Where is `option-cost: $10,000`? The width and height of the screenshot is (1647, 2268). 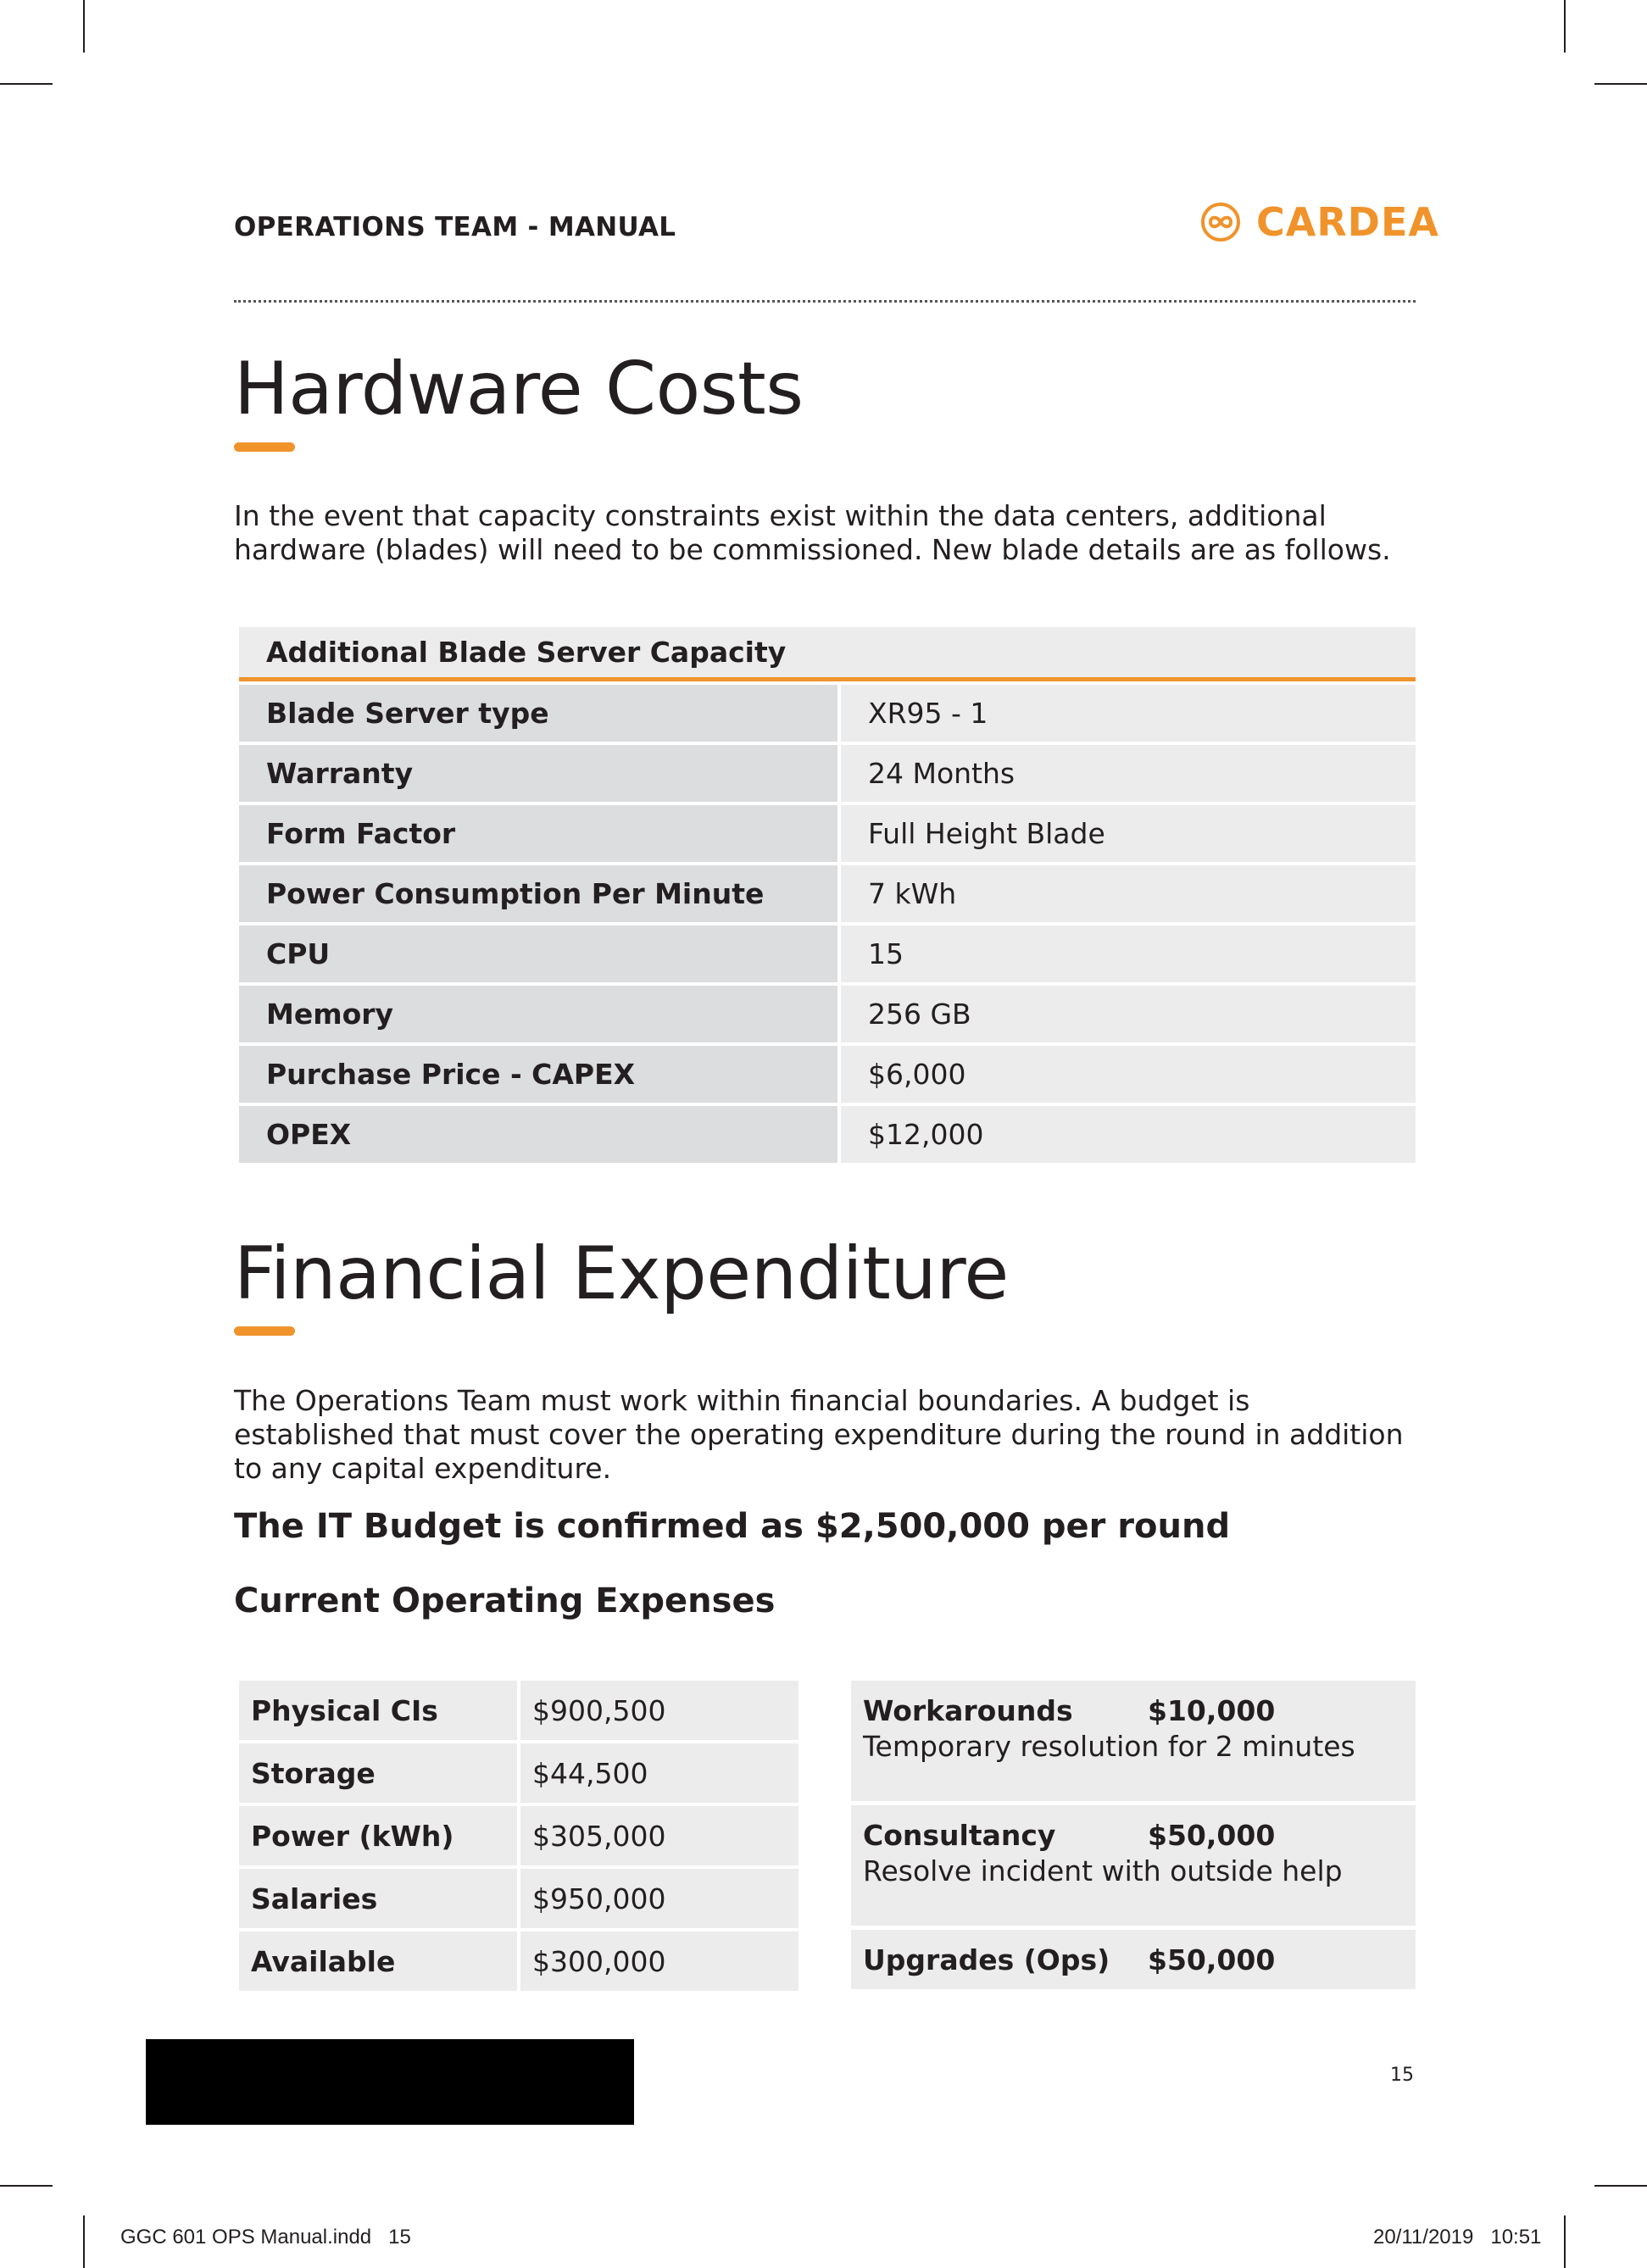 option-cost: $10,000 is located at coordinates (1212, 1710).